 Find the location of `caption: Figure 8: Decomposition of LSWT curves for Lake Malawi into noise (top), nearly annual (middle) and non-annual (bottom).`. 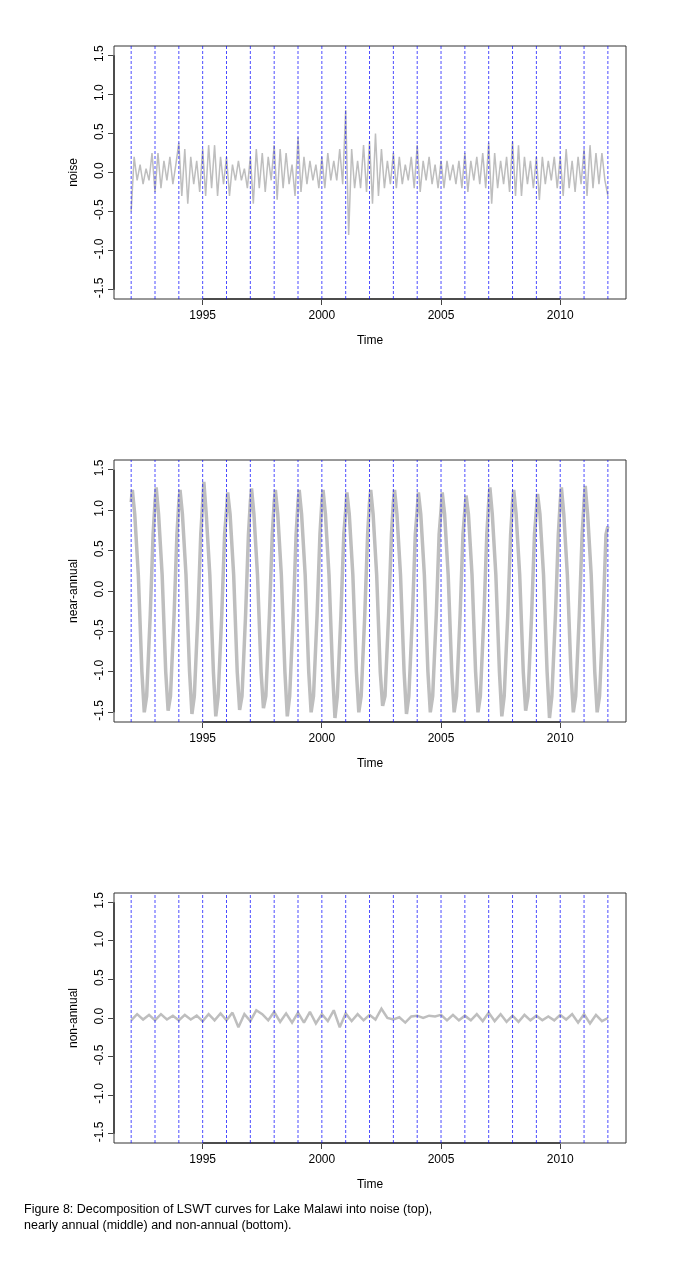

caption: Figure 8: Decomposition of LSWT curves for Lake Malawi into noise (top), nearly annual (middle) and non-annual (bottom). is located at coordinates (228, 1217).